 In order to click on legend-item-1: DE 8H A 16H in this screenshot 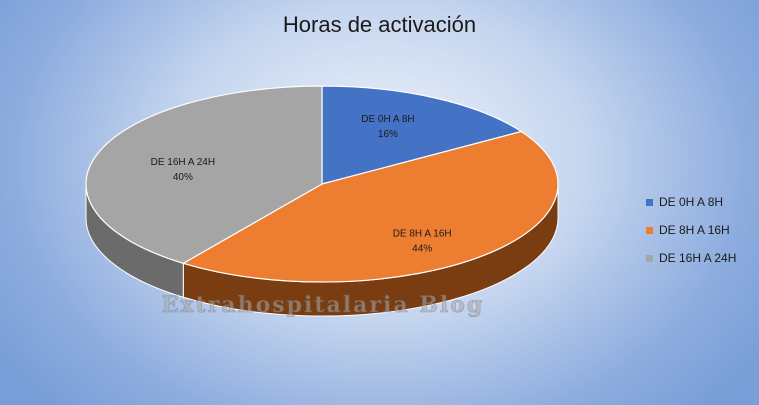, I will do `click(691, 230)`.